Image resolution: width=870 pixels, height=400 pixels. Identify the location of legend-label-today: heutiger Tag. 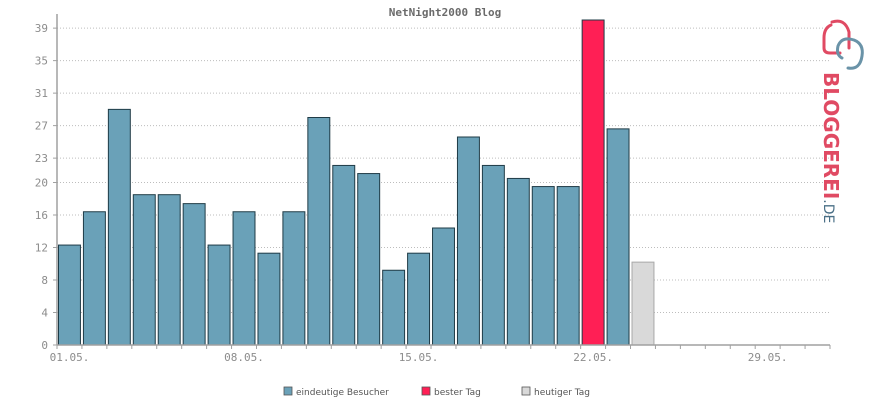
(562, 393).